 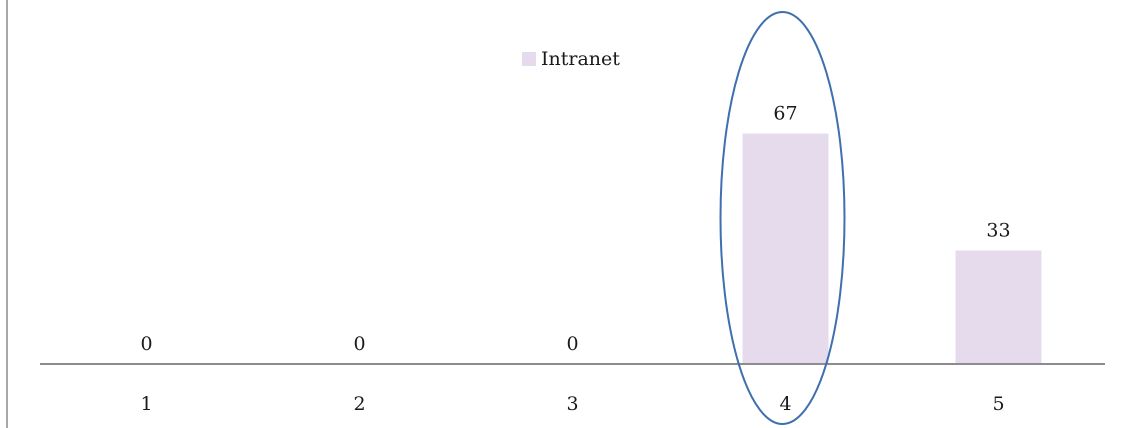 I want to click on bars, so click(x=892, y=248).